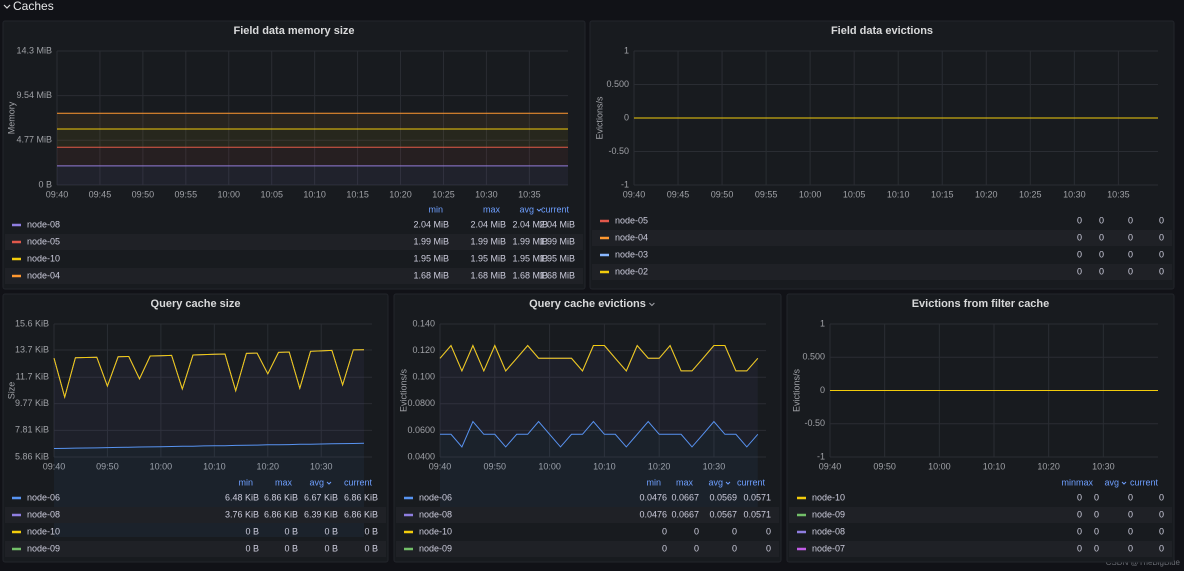 The height and width of the screenshot is (571, 1184). What do you see at coordinates (828, 548) in the screenshot?
I see `legend-name: node-07` at bounding box center [828, 548].